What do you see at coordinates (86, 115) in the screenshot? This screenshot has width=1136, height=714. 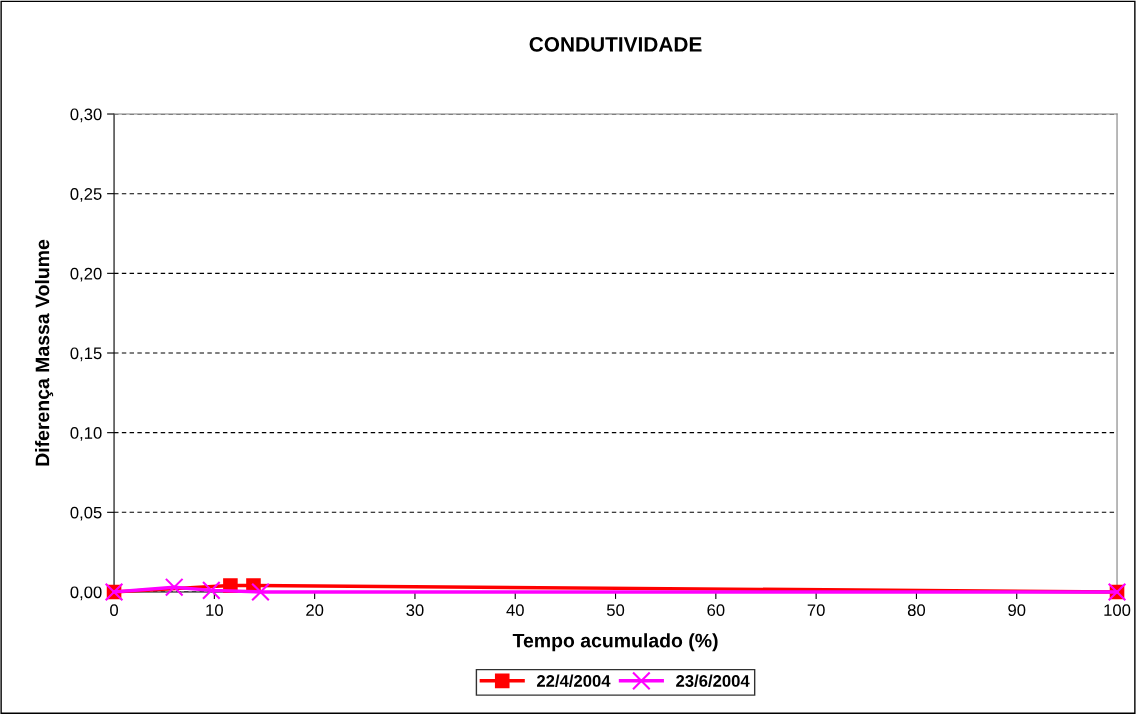 I see `y-tick-label: 0,30` at bounding box center [86, 115].